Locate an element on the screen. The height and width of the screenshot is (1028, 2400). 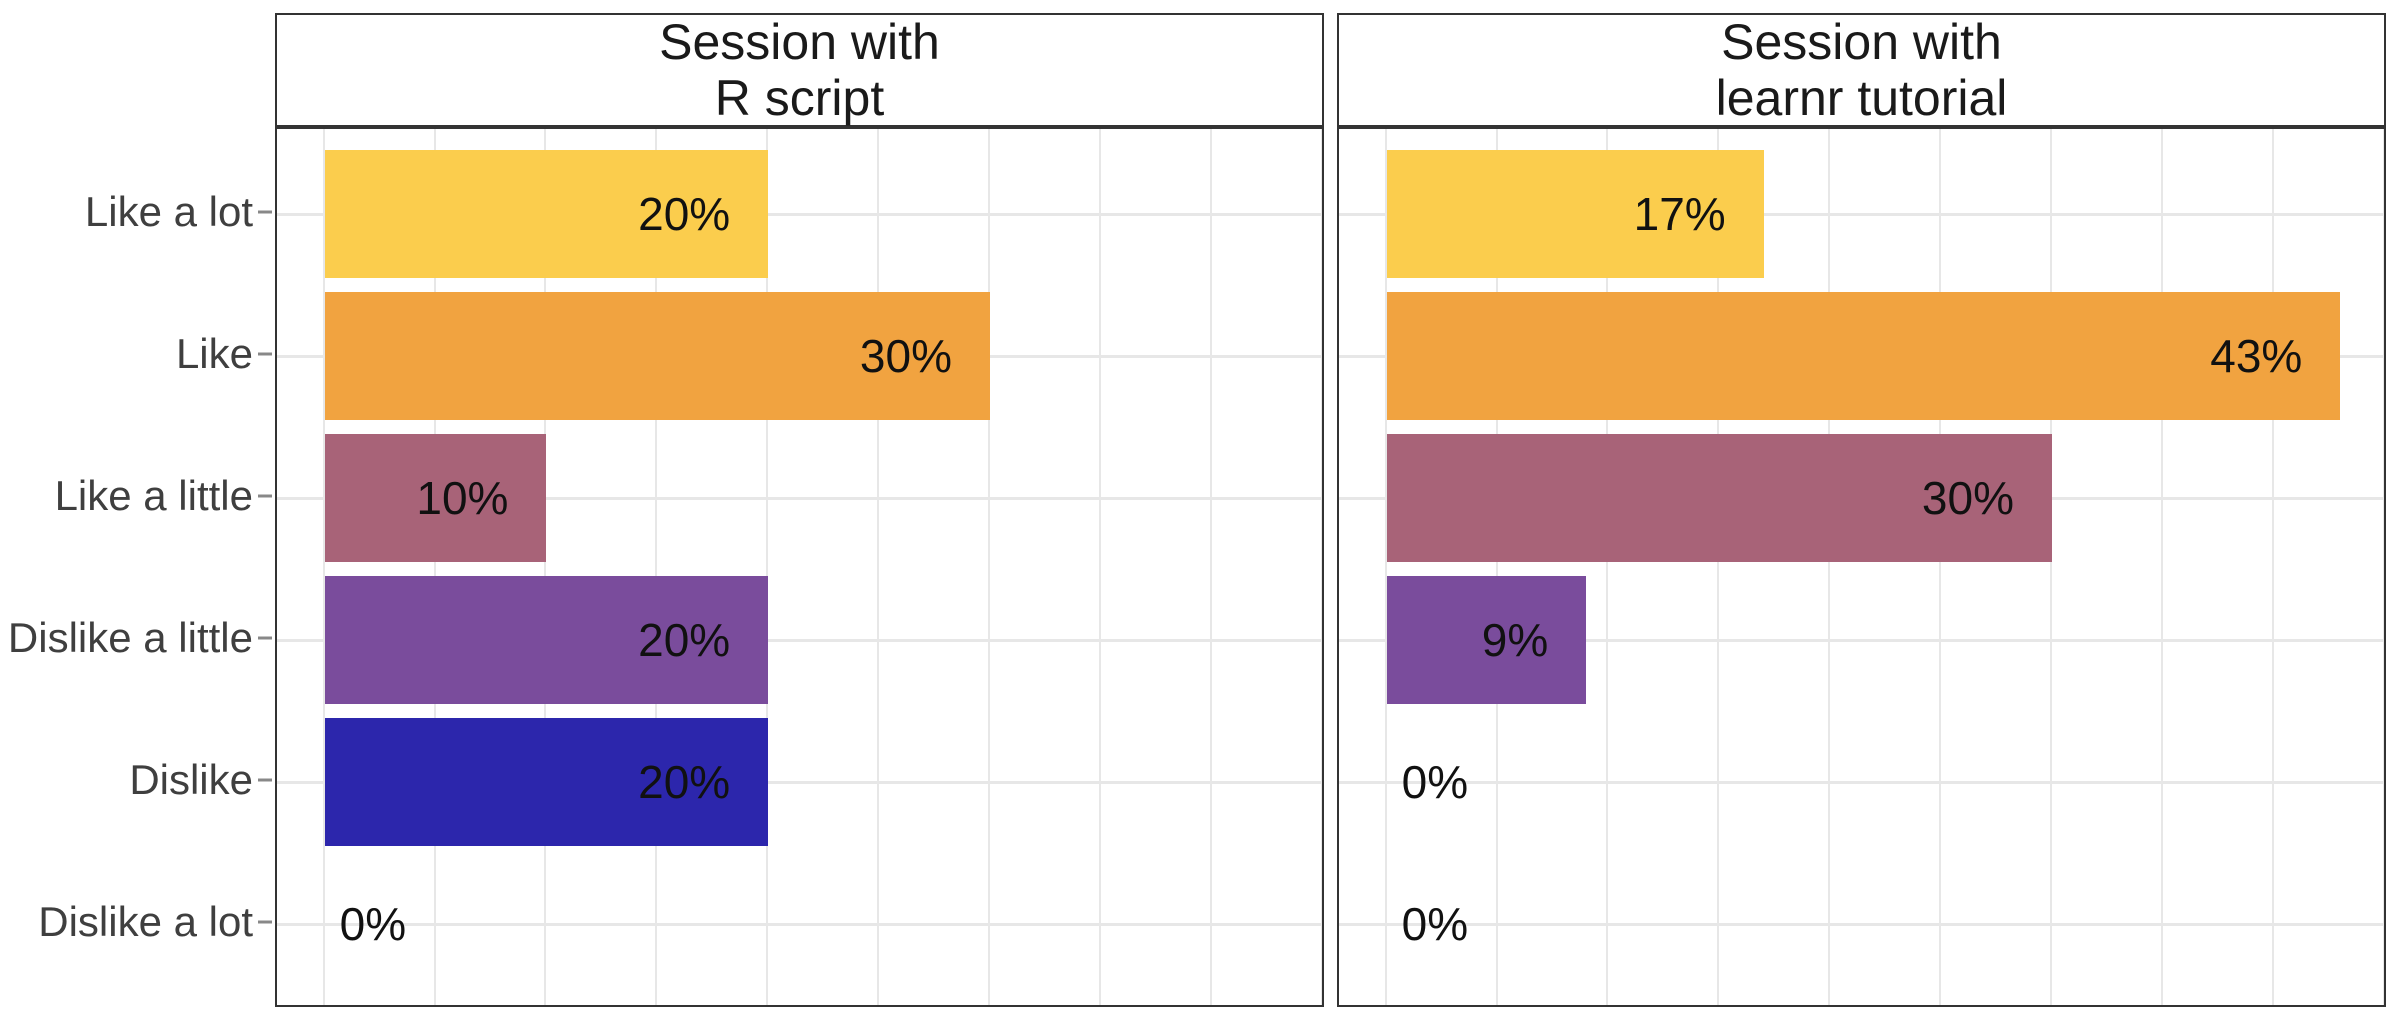
bar-value-label-dislike-a-little: 20% is located at coordinates (684, 639).